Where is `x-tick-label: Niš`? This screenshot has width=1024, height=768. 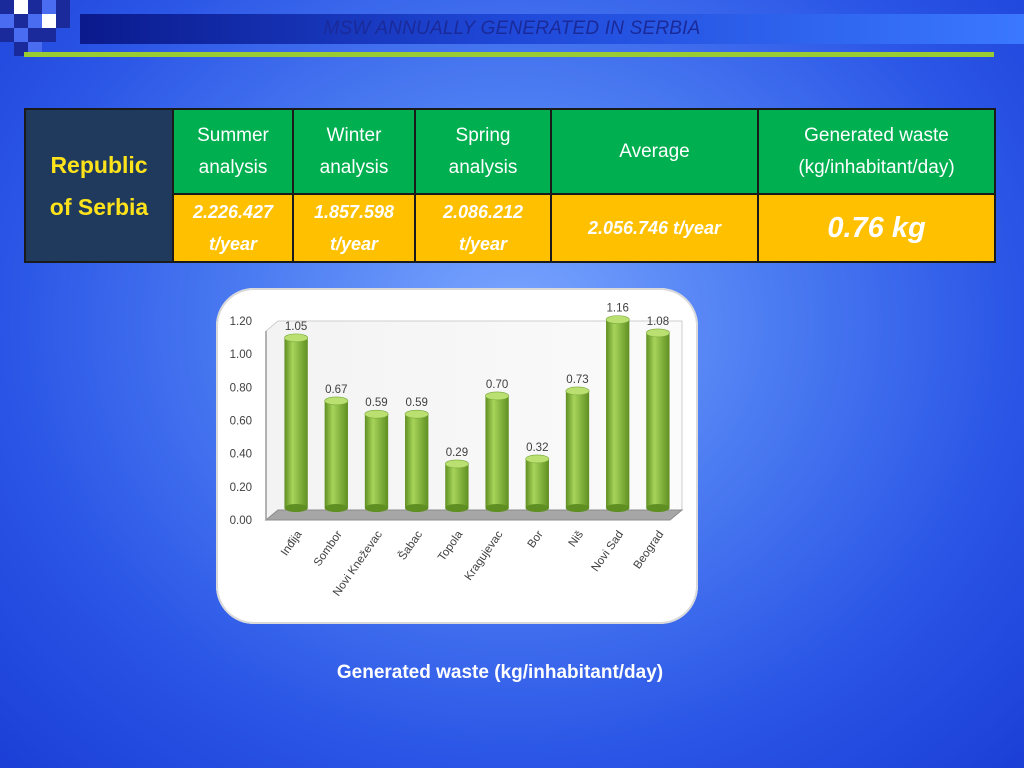
x-tick-label: Niš is located at coordinates (577, 539).